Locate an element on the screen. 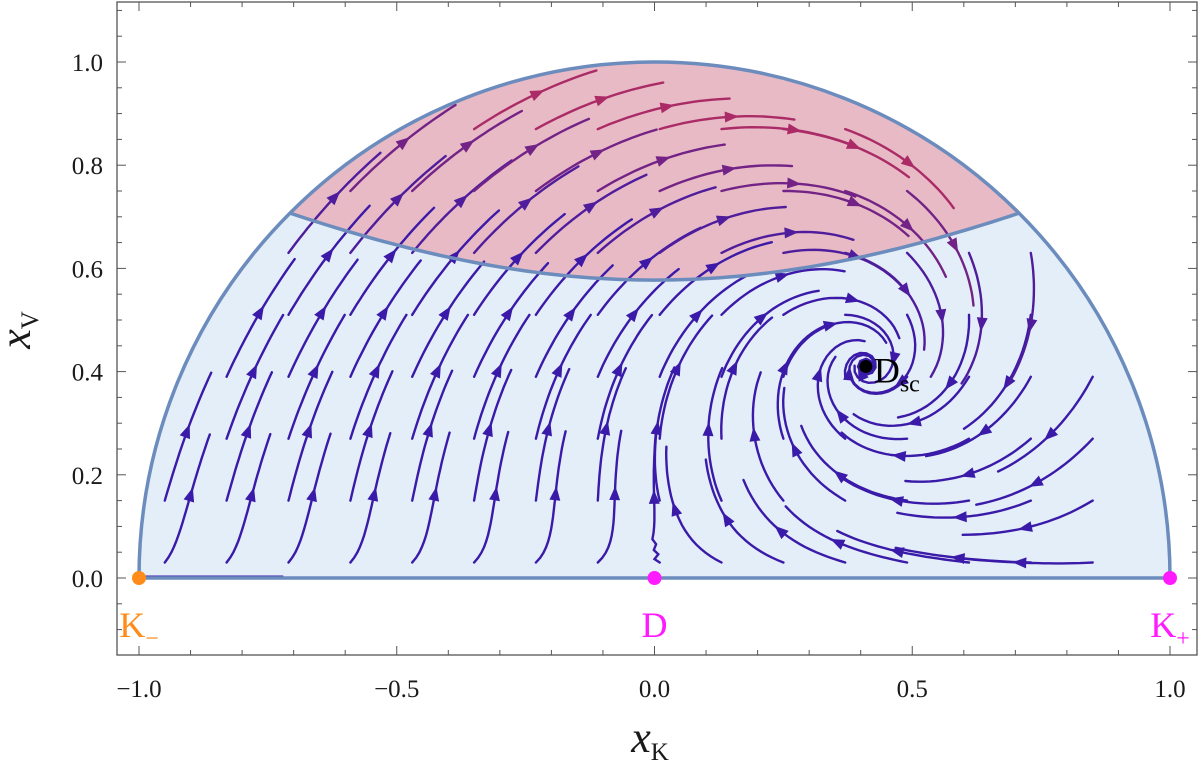 The image size is (1200, 766). acceleration-boundary-line is located at coordinates (654, 246).